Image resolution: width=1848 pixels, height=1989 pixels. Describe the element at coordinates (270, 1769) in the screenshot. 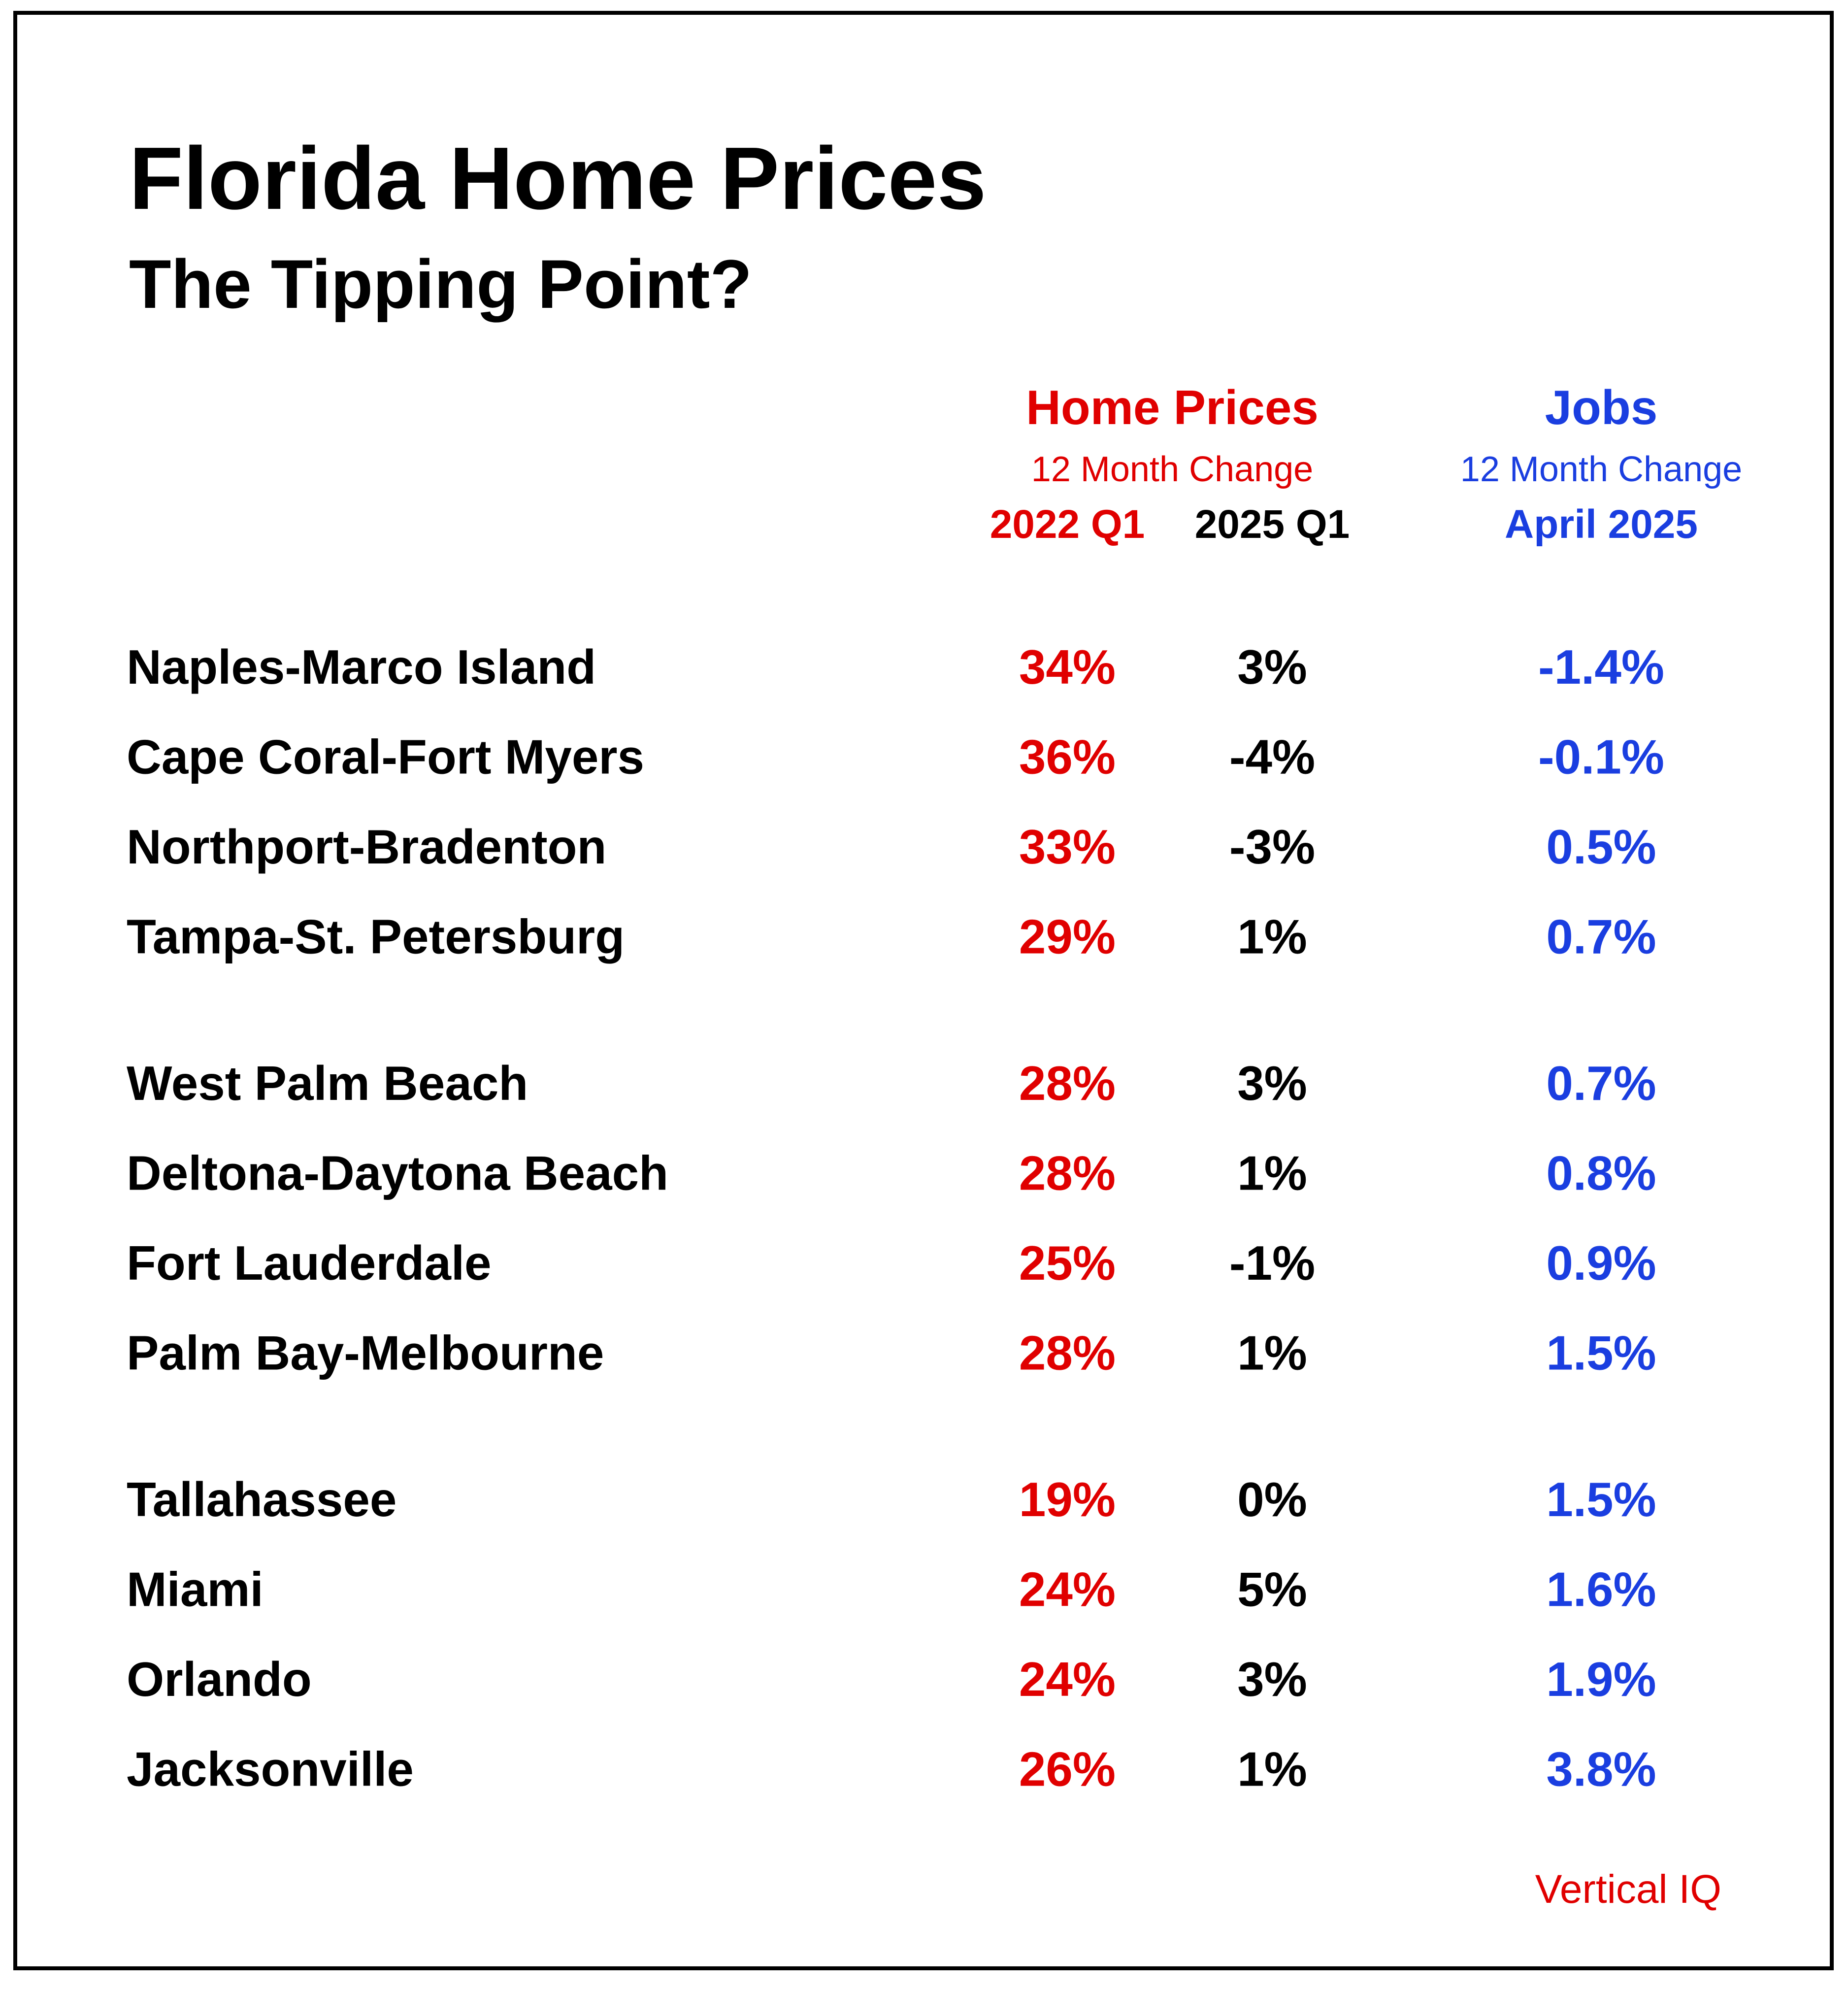

I see `metro-name: Jacksonville` at that location.